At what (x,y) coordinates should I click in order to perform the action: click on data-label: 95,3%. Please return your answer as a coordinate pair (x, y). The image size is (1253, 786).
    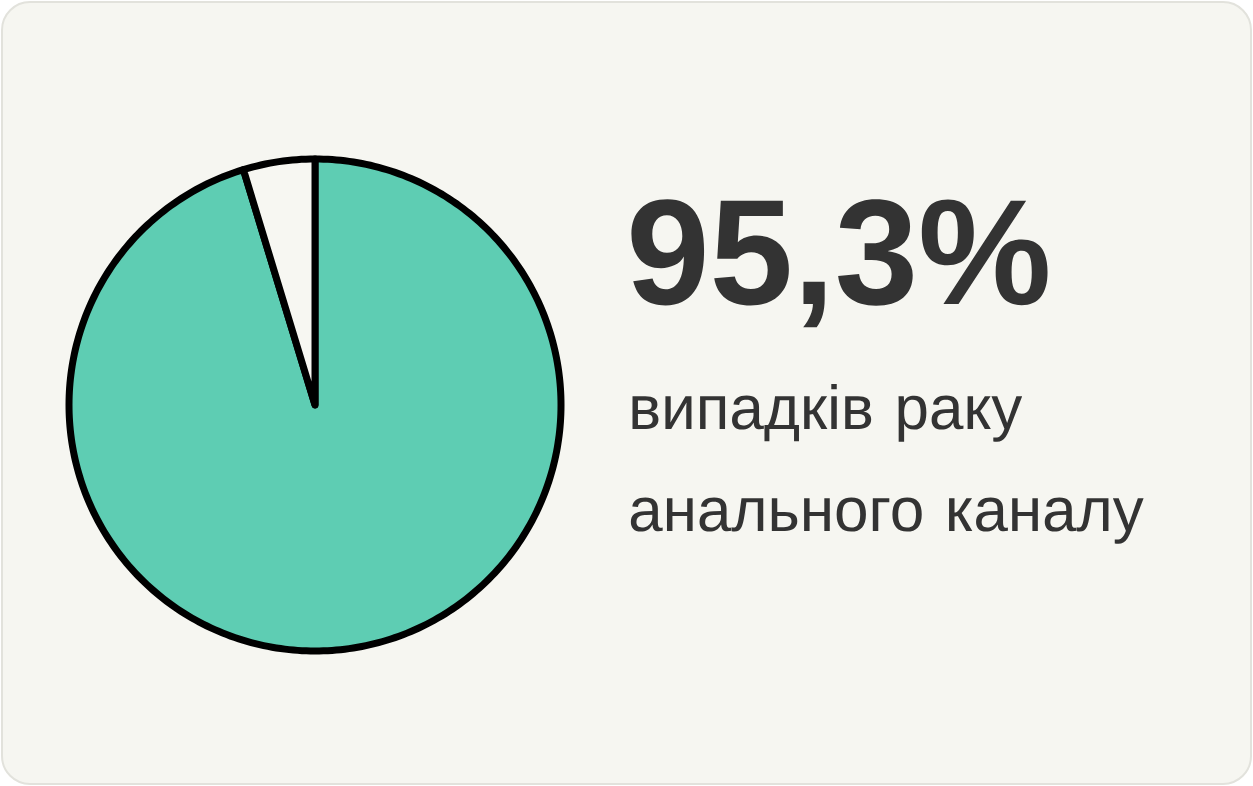
    Looking at the image, I should click on (839, 263).